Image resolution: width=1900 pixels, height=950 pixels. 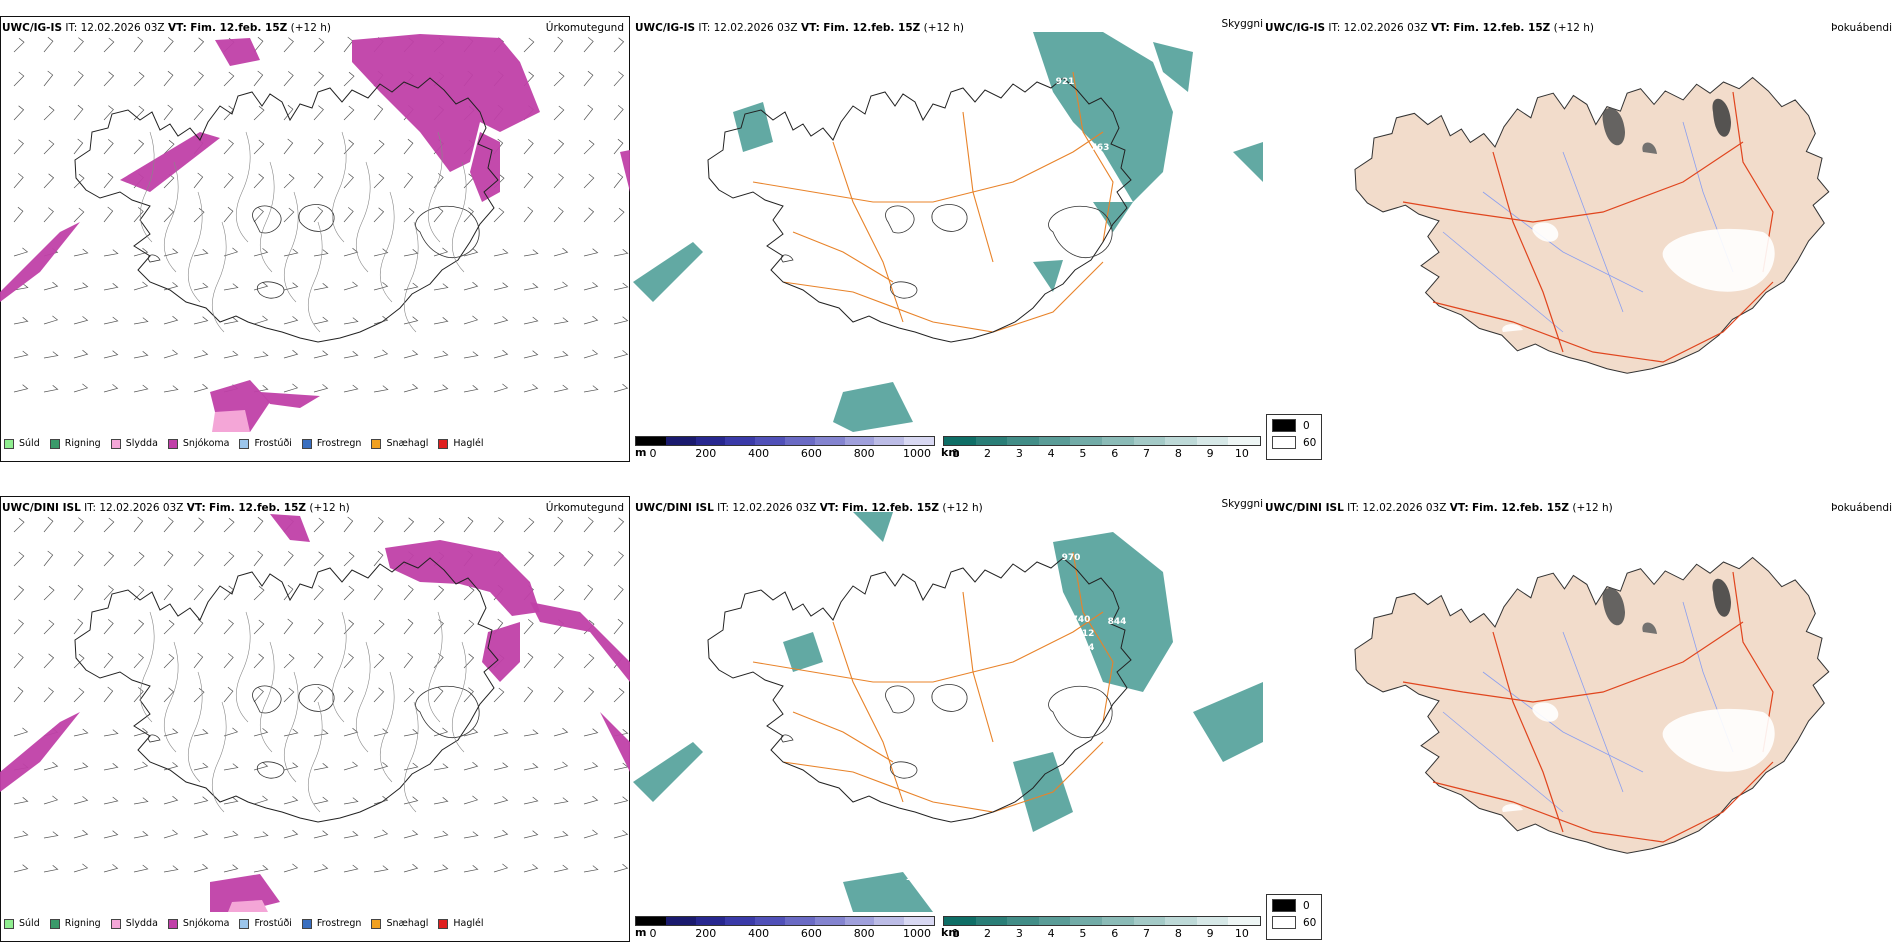 I want to click on colorbar-tick-label: 7, so click(x=1147, y=933).